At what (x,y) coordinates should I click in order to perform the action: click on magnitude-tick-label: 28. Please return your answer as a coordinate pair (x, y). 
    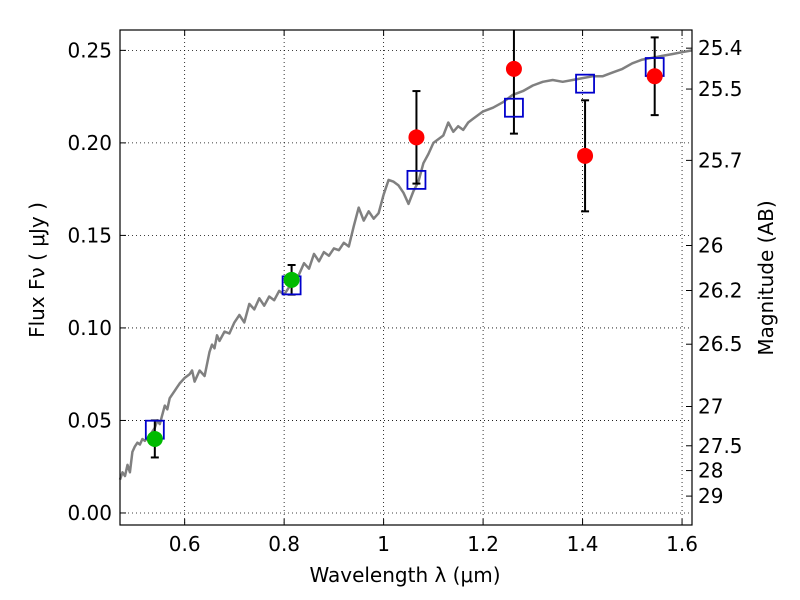
    Looking at the image, I should click on (710, 471).